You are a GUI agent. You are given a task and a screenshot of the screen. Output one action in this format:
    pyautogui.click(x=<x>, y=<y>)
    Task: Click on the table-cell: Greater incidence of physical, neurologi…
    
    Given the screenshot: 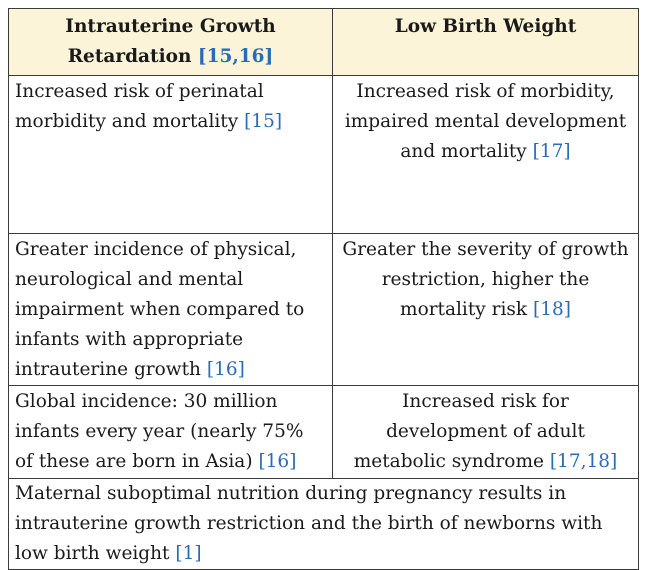 What is the action you would take?
    pyautogui.click(x=170, y=309)
    